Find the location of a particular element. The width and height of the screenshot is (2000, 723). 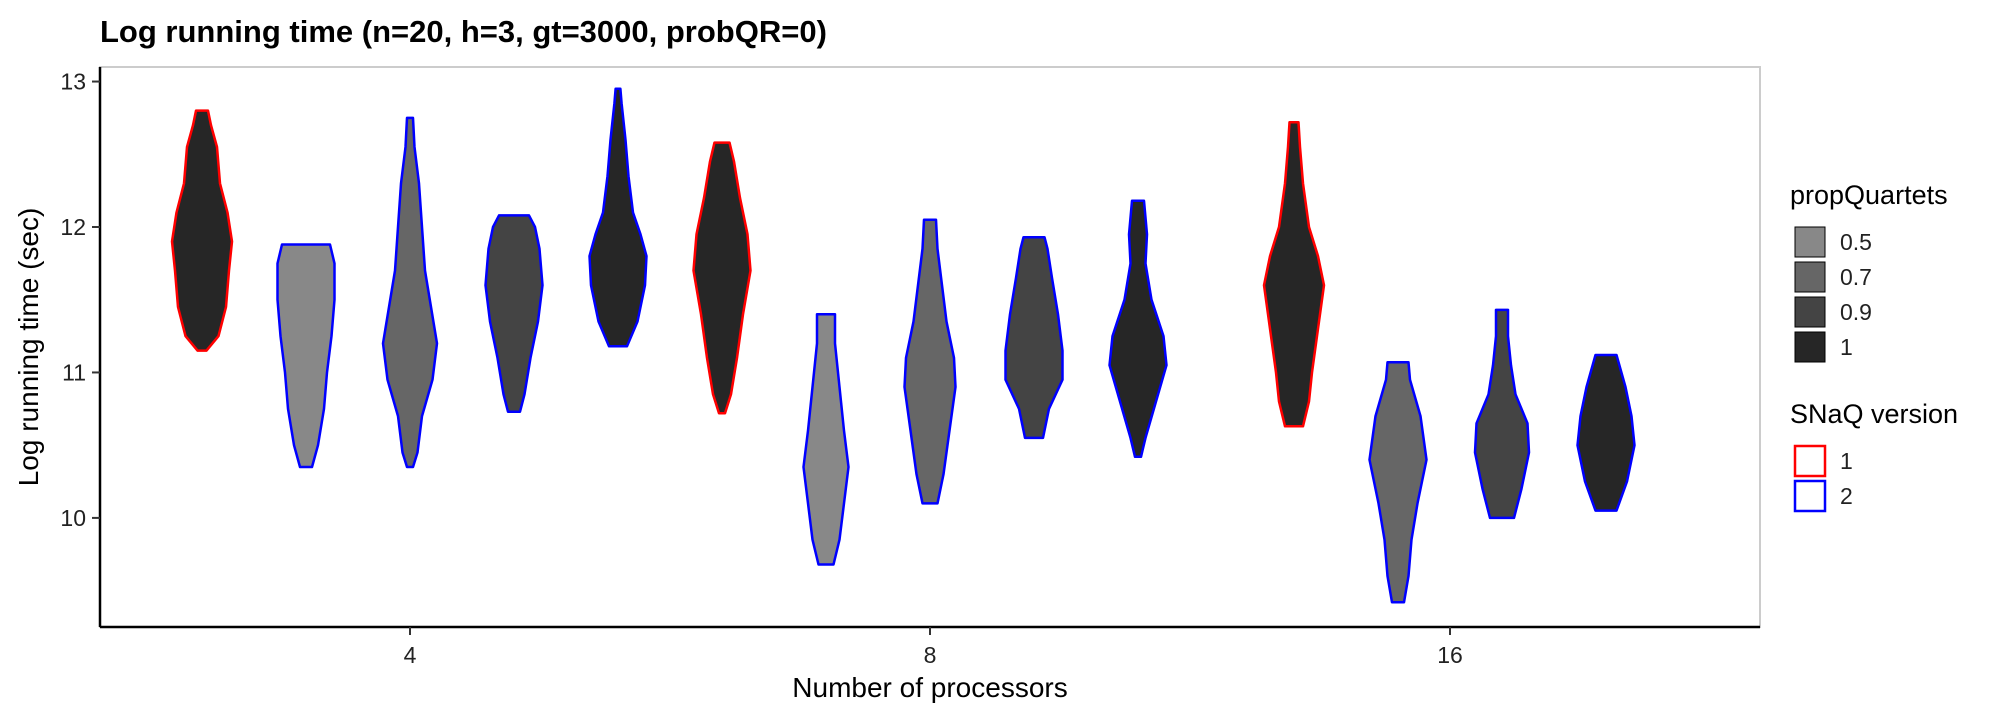

y-axis: 10 11 12 13 is located at coordinates (81, 347).